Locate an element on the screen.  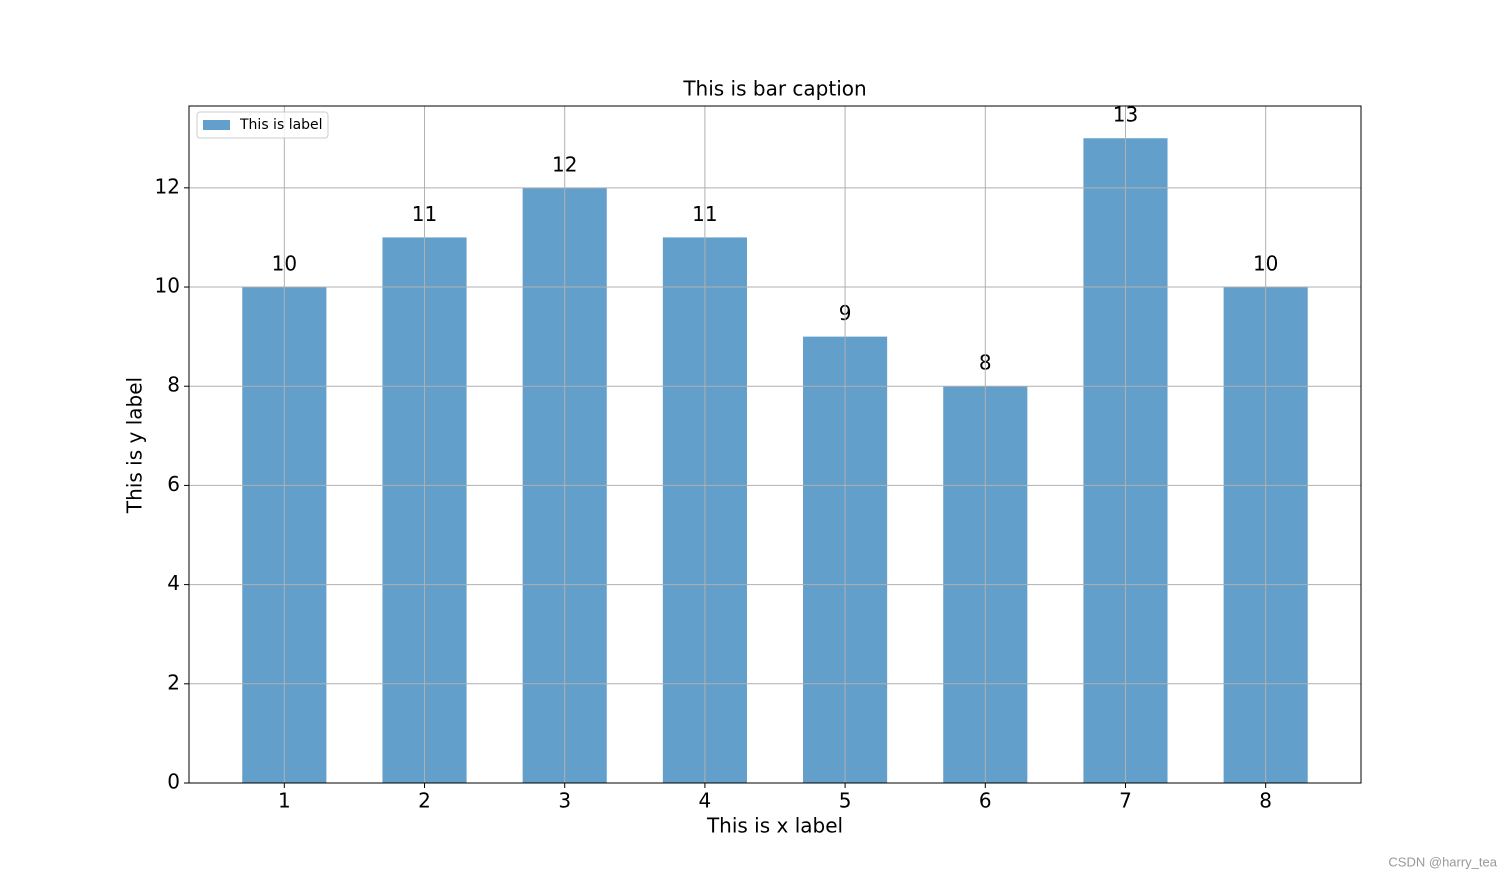
x-tick-label: 3 is located at coordinates (564, 801).